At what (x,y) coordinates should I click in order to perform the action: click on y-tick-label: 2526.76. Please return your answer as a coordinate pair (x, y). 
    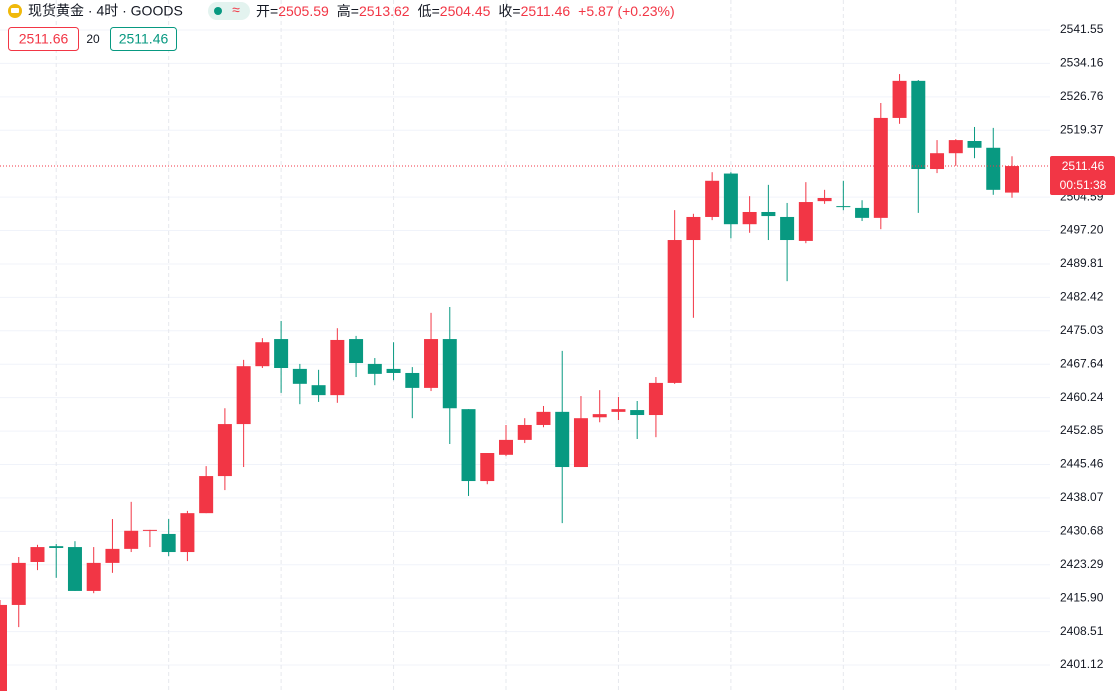
    Looking at the image, I should click on (1082, 96).